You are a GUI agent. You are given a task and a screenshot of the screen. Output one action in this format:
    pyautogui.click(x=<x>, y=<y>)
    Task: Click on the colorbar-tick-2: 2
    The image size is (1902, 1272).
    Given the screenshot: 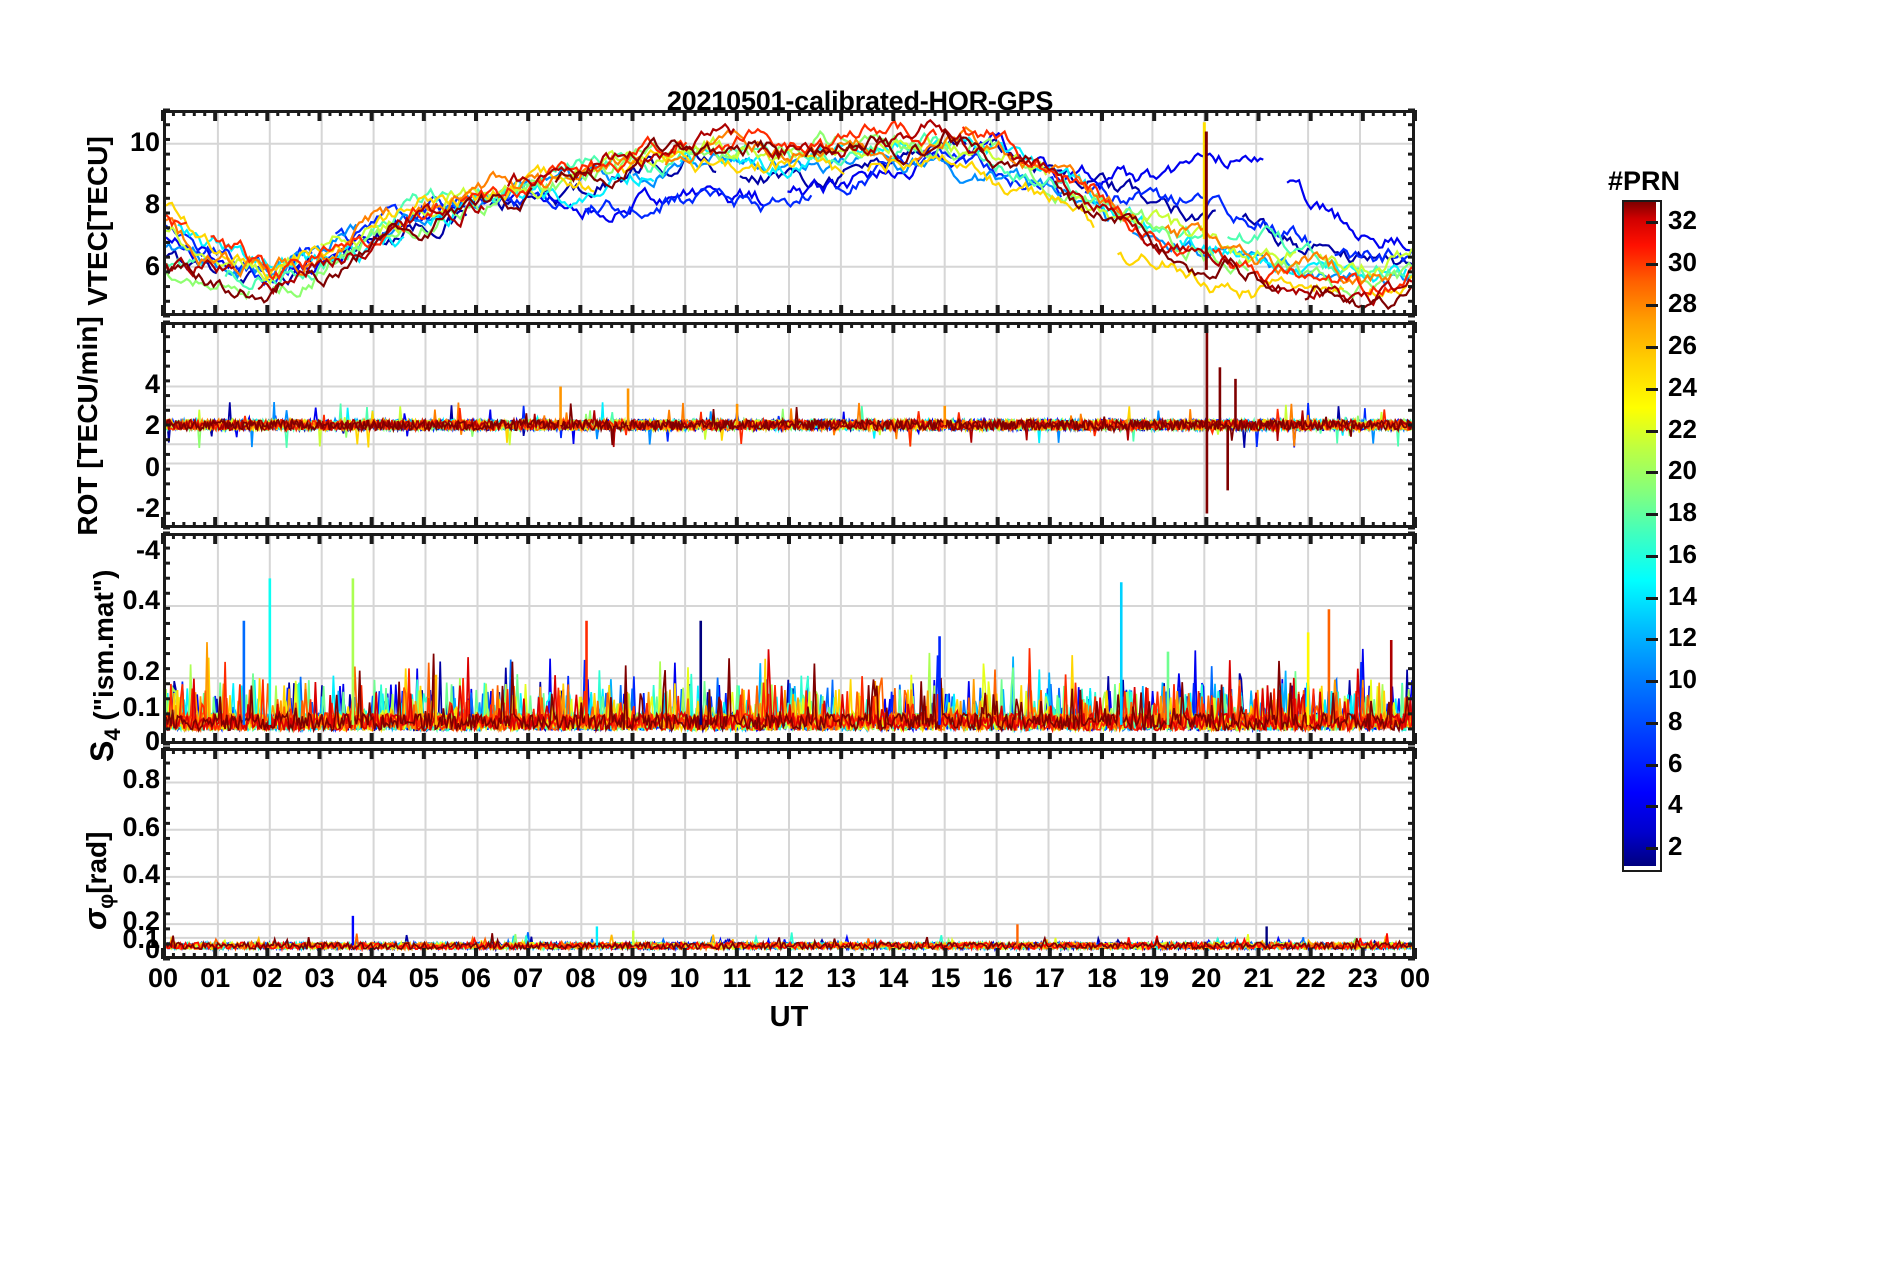 What is the action you would take?
    pyautogui.click(x=1675, y=846)
    